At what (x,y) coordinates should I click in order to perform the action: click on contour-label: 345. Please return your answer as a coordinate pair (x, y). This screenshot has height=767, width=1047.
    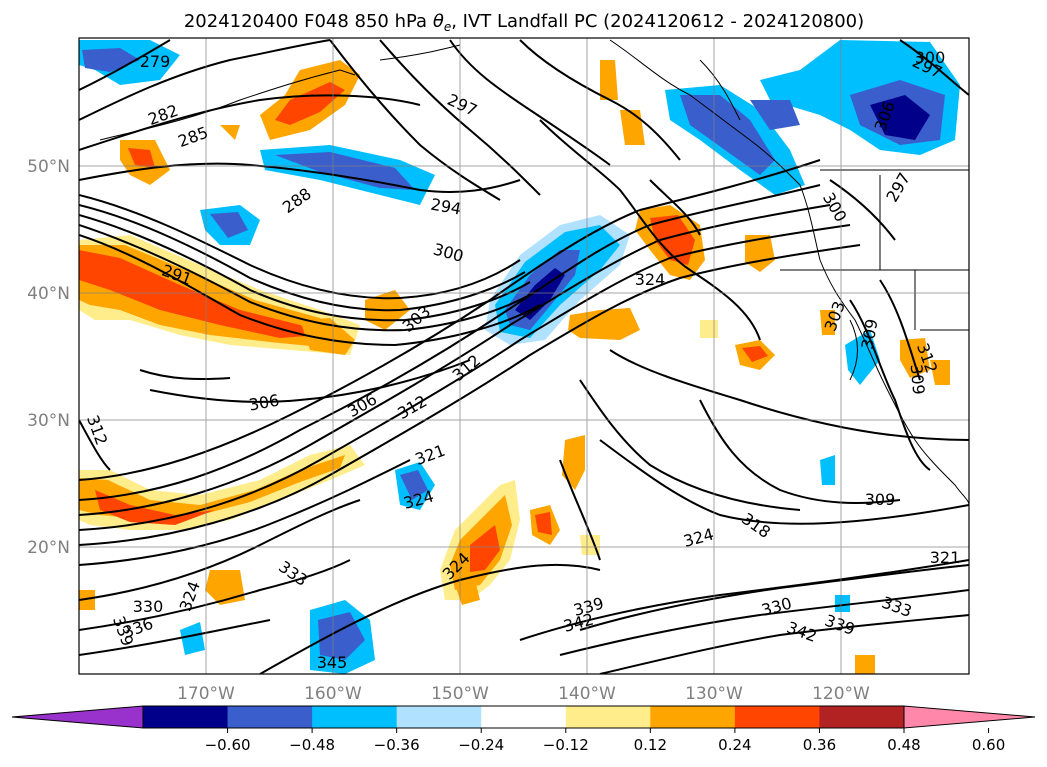
    Looking at the image, I should click on (332, 662).